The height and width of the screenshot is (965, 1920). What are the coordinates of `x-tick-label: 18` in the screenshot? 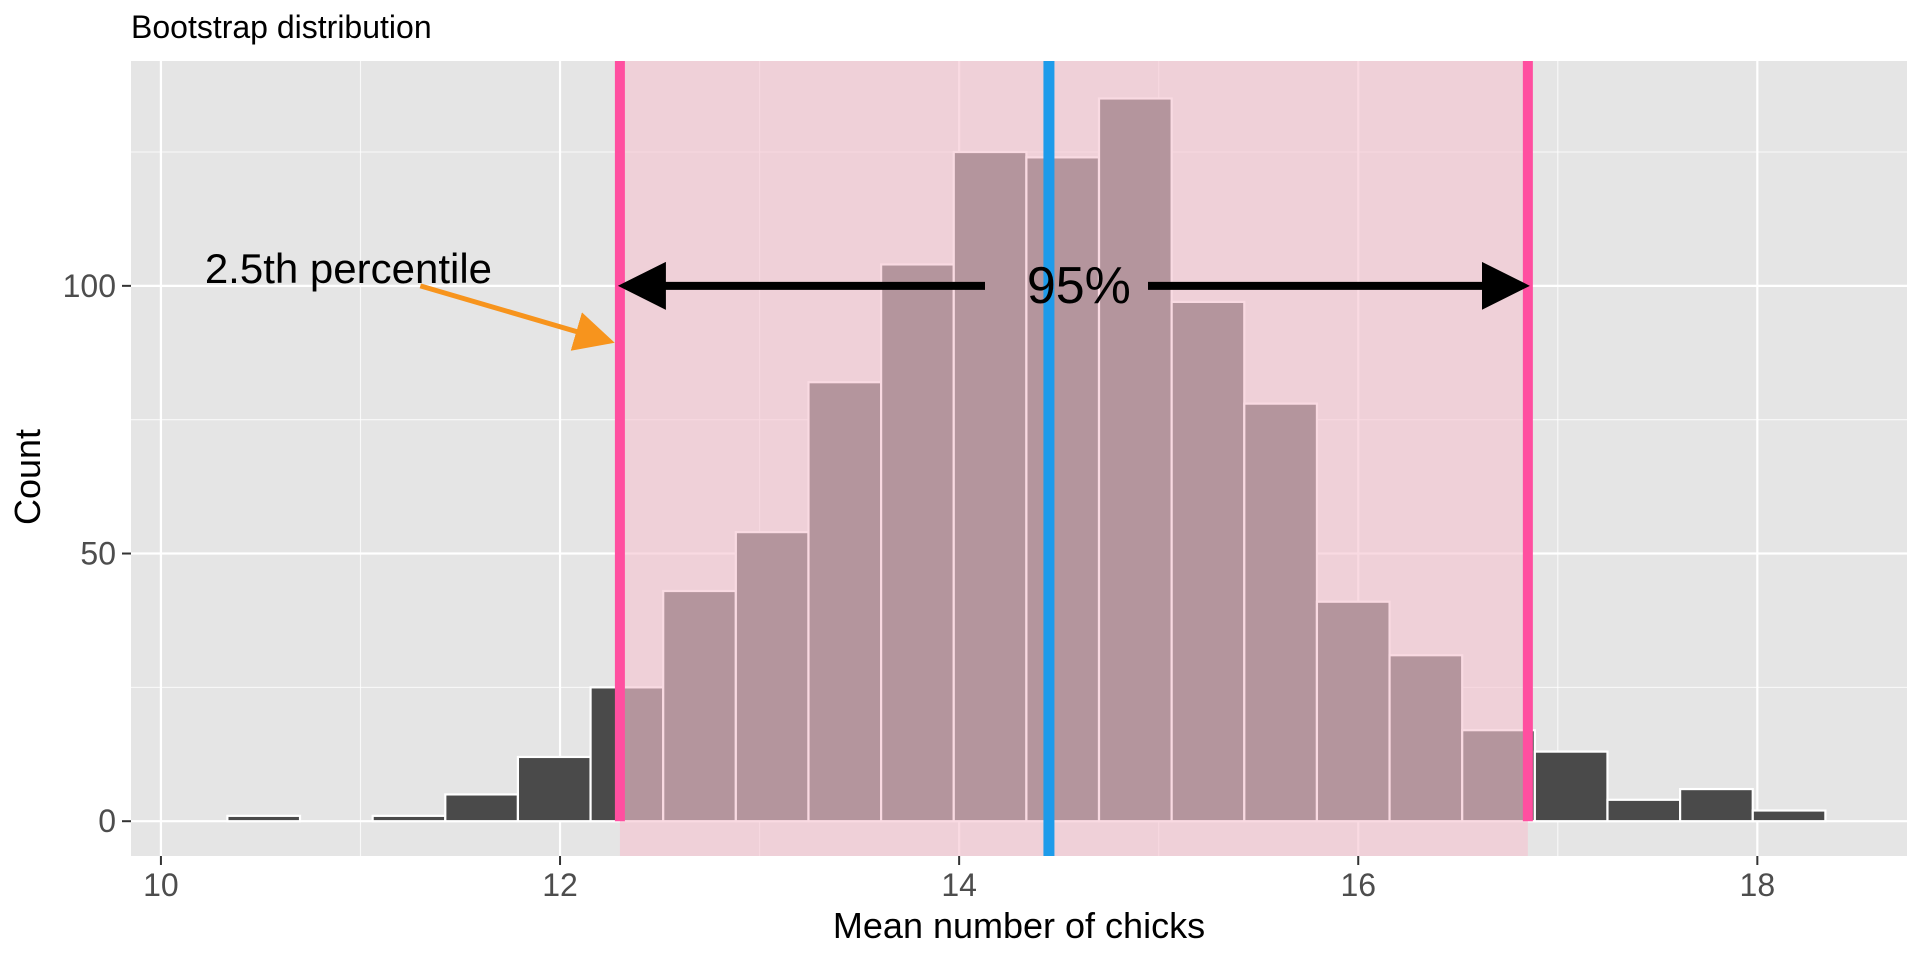 It's located at (1758, 885).